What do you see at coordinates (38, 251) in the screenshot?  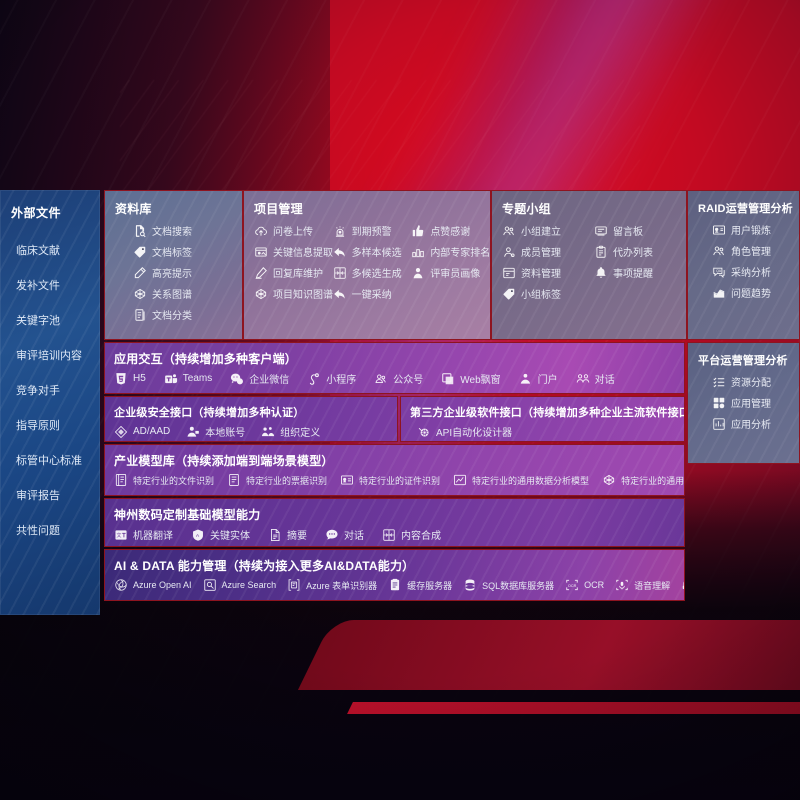 I see `sidebar-item-clinical-literature: 临床文献` at bounding box center [38, 251].